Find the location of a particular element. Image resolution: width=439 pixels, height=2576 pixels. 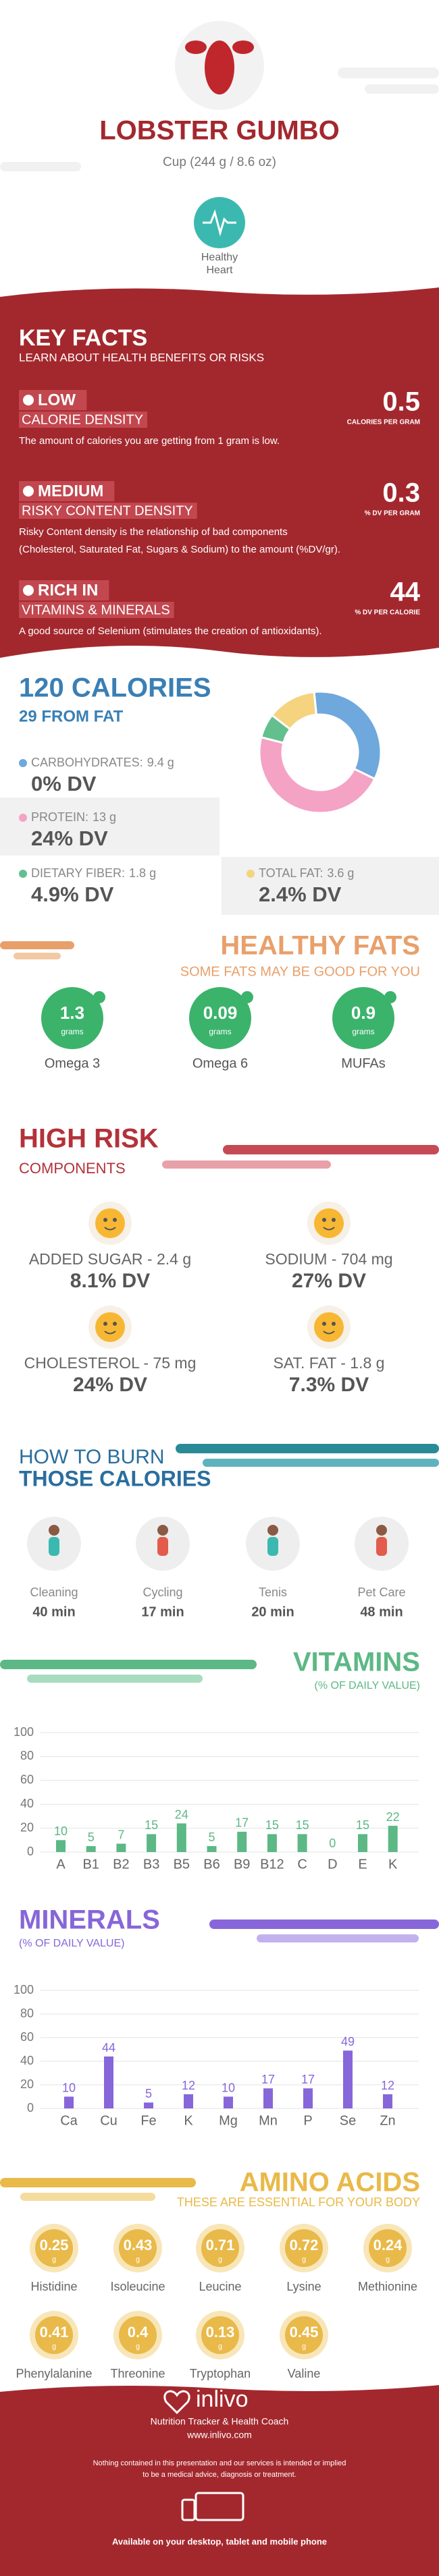

label: VITAMINS & MINERALS is located at coordinates (96, 610).